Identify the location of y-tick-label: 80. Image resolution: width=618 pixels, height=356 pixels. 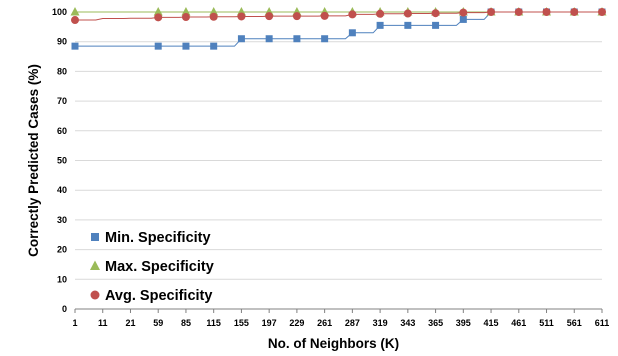
(62, 71).